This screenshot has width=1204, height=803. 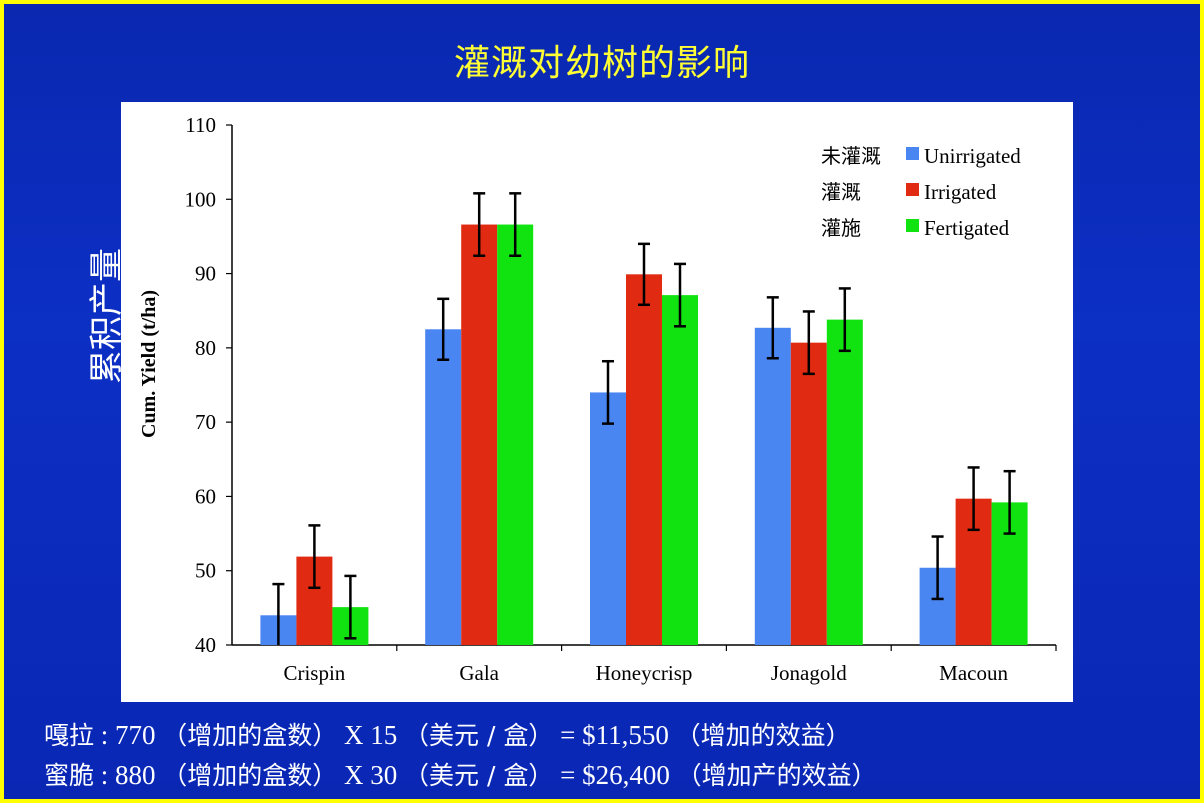 What do you see at coordinates (844, 482) in the screenshot?
I see `bar-fertigated-jonagold` at bounding box center [844, 482].